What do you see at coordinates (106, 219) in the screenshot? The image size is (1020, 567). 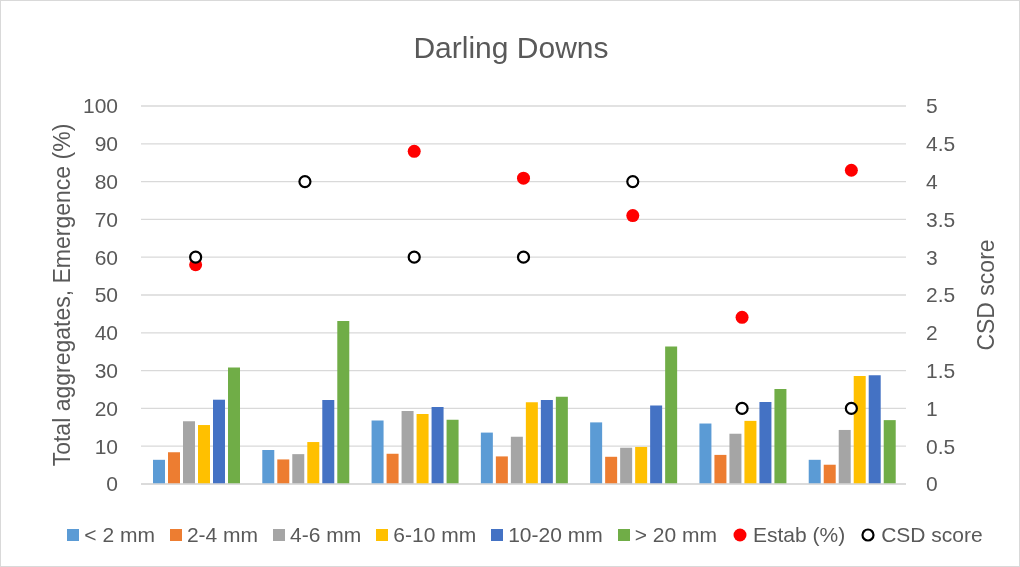 I see `y-tick-label: 70` at bounding box center [106, 219].